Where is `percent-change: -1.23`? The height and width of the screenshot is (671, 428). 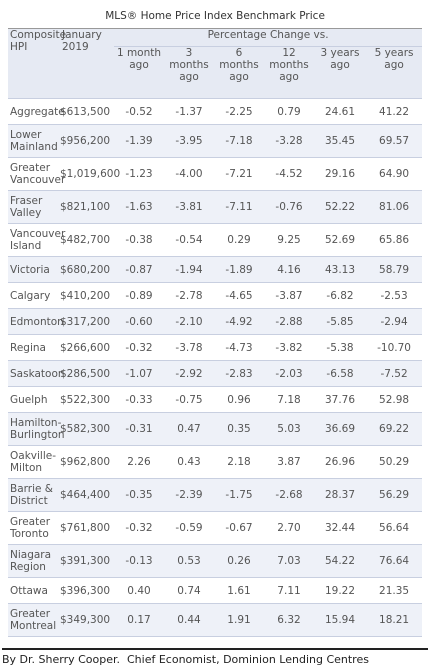
percent-change: -1.23 is located at coordinates (139, 174).